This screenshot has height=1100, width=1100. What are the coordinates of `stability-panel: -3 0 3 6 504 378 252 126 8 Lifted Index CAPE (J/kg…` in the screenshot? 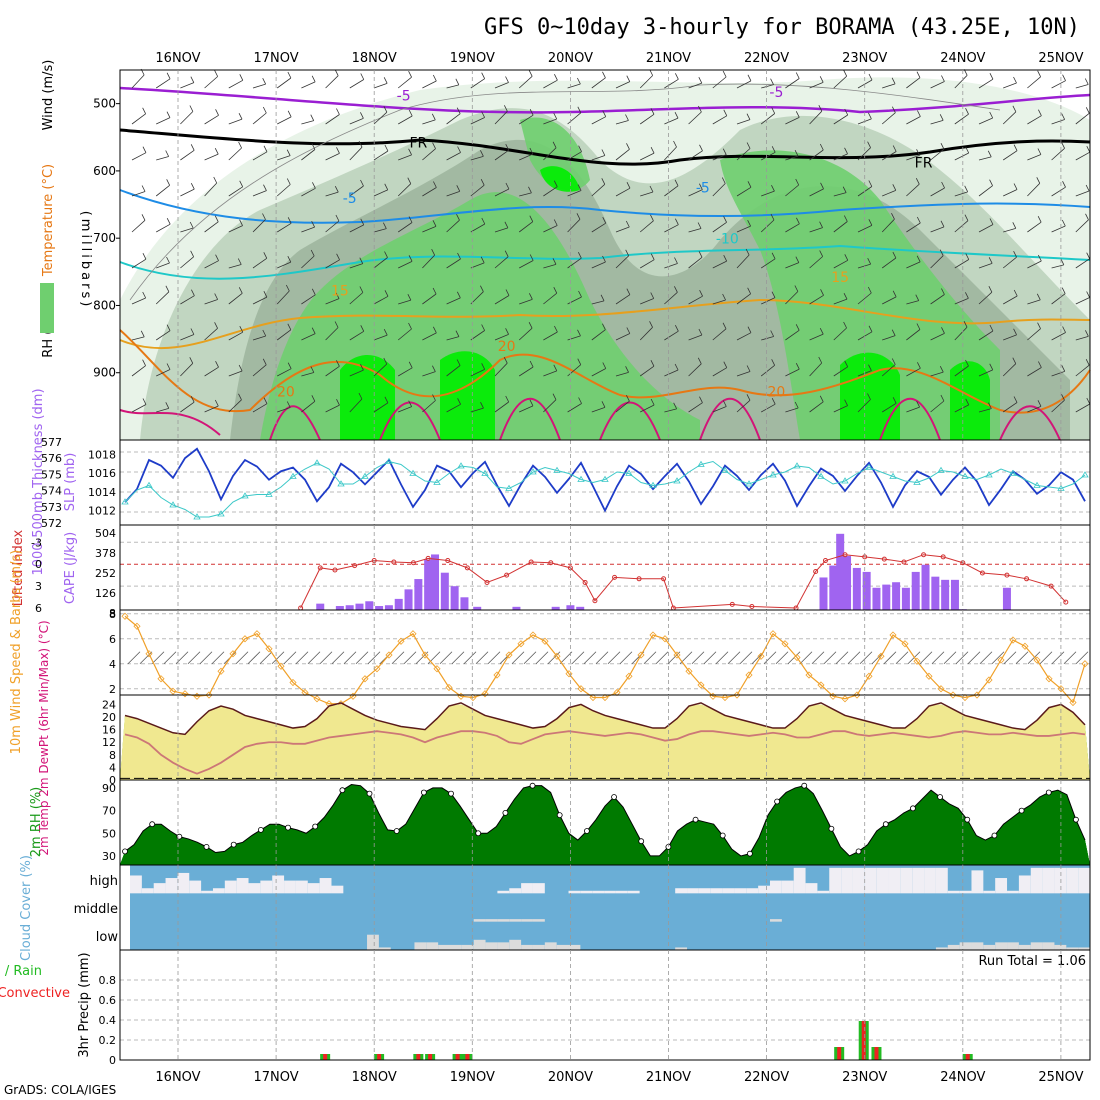 It's located at (551, 572).